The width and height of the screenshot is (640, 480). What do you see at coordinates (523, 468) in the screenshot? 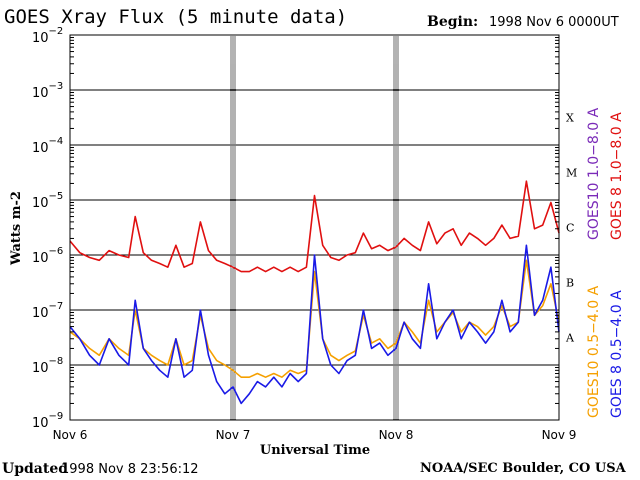
I see `credit-text: NOAA/SEC Boulder, CO USA` at bounding box center [523, 468].